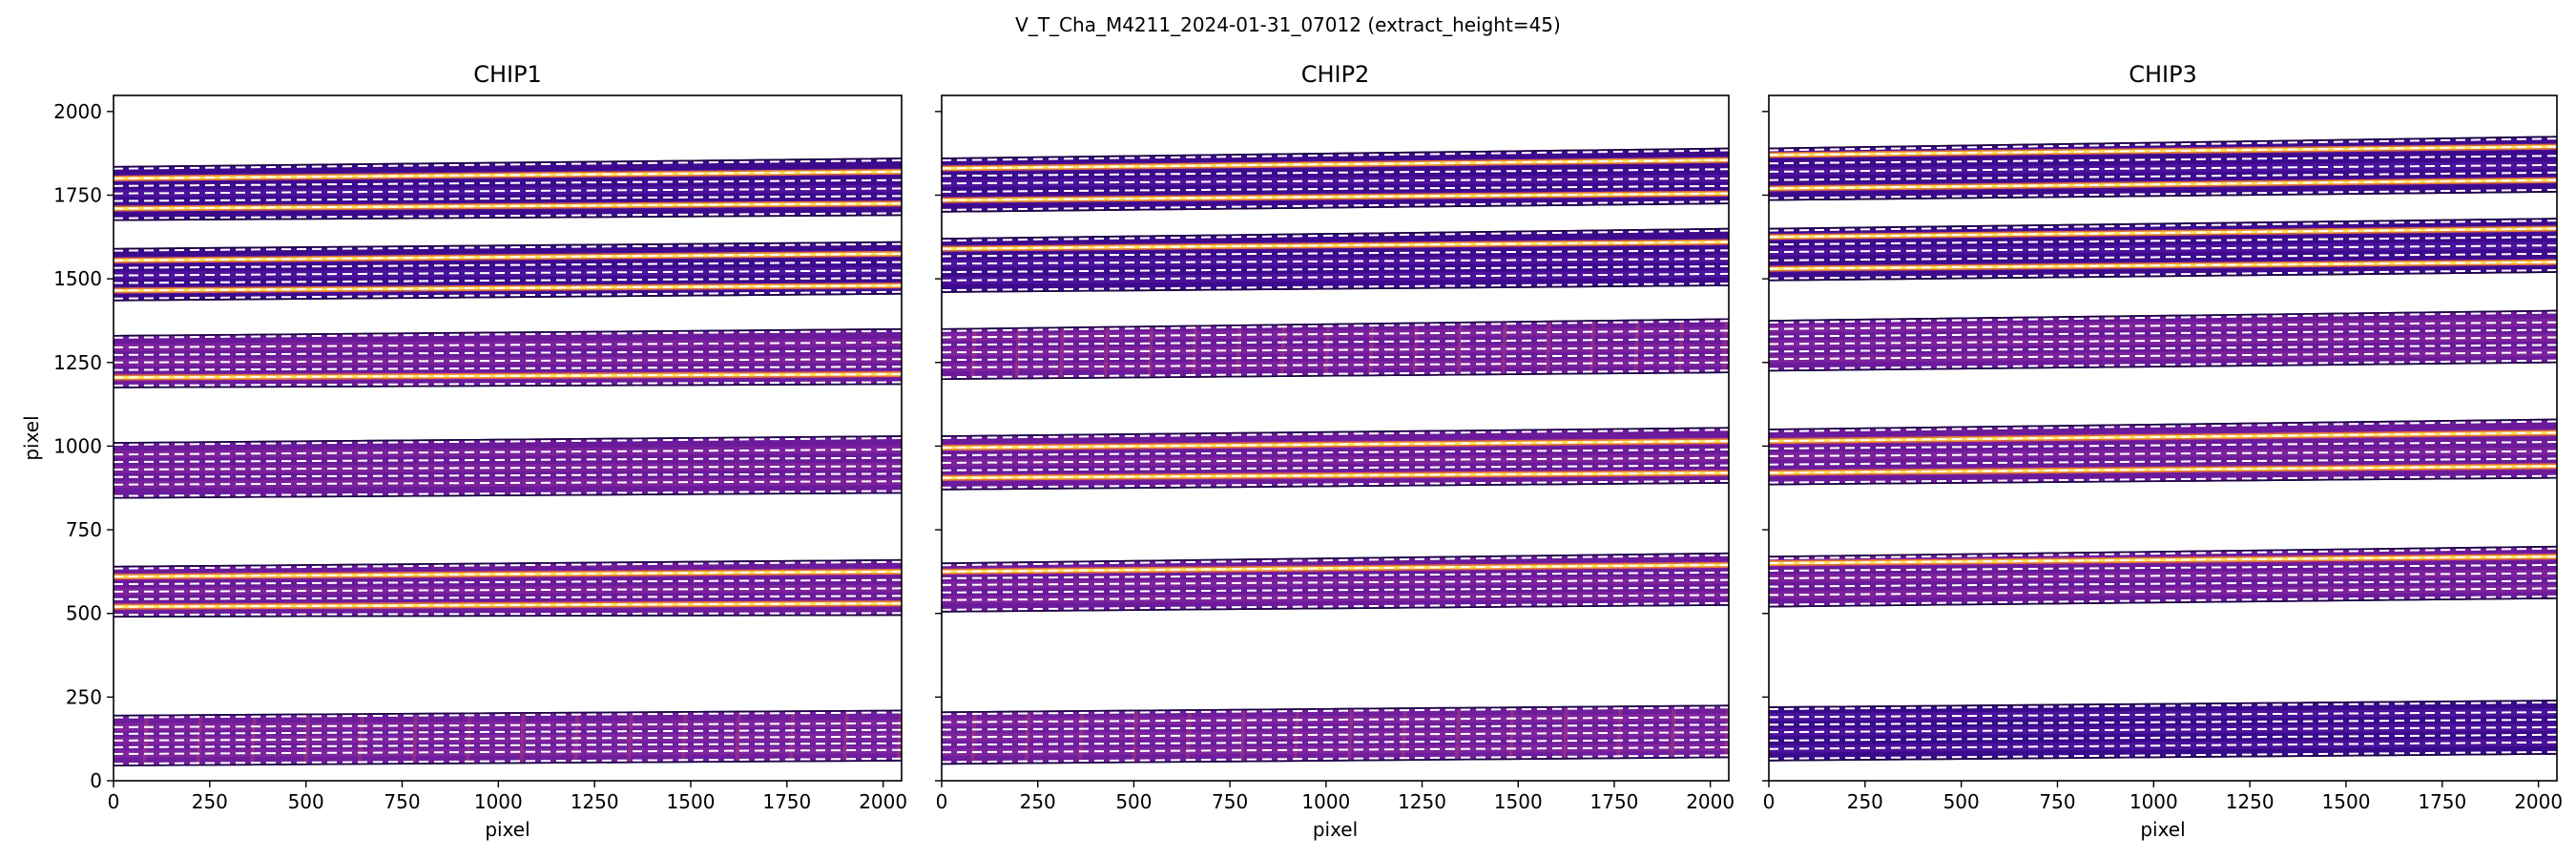  What do you see at coordinates (114, 801) in the screenshot?
I see `x-tick-label: 0` at bounding box center [114, 801].